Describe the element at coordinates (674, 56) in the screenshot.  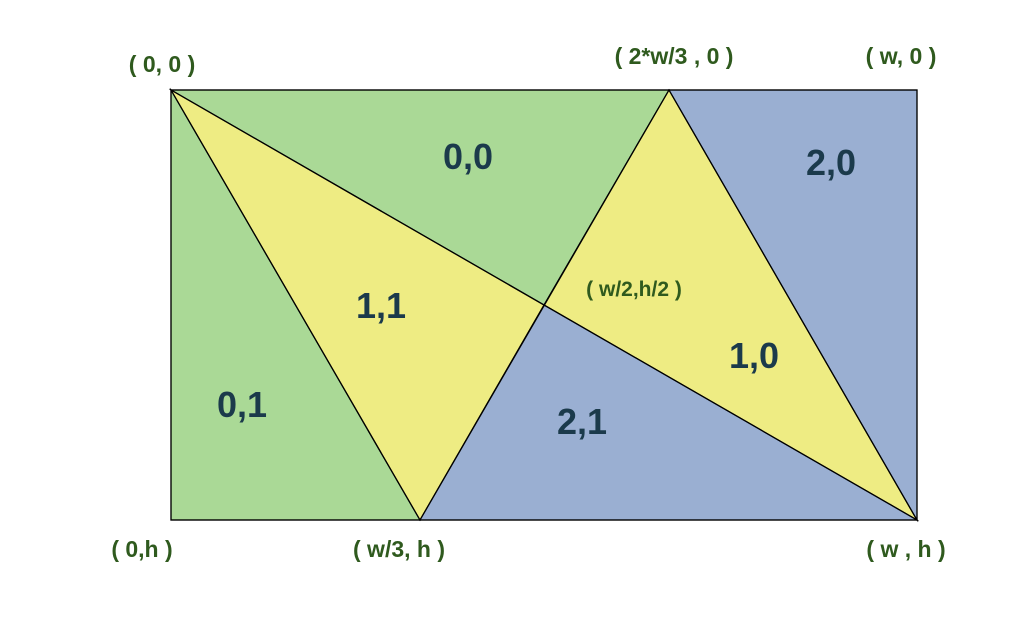
I see `vertex-label-top-two-thirds: ( 2*w/3 , 0 )` at that location.